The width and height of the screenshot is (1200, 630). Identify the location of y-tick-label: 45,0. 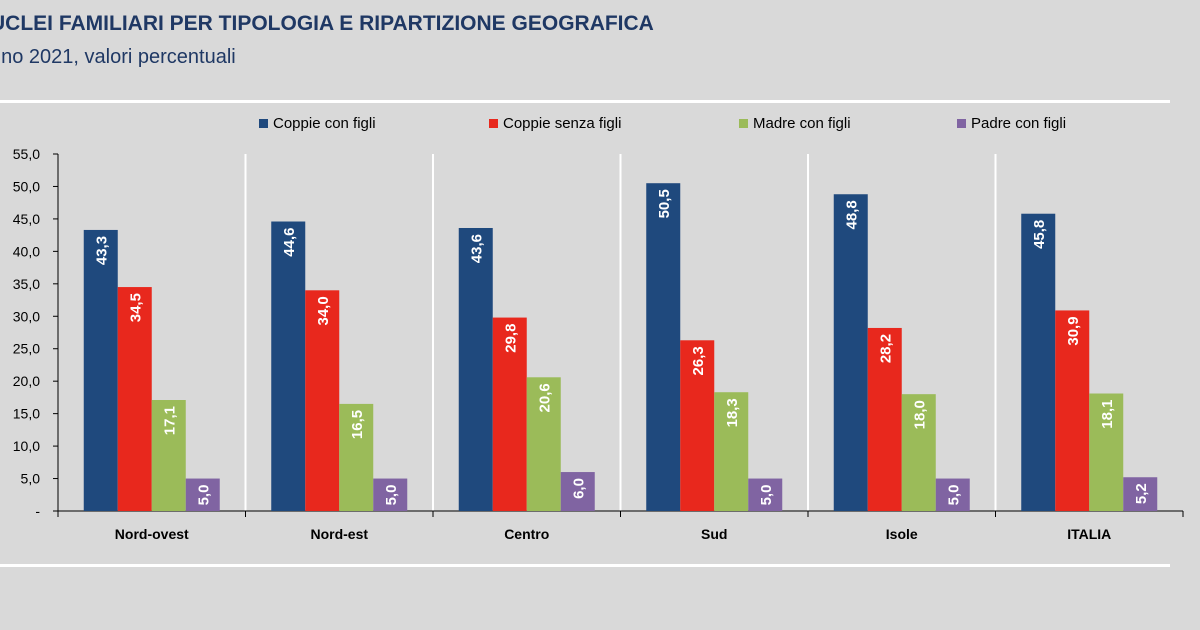
(26, 219).